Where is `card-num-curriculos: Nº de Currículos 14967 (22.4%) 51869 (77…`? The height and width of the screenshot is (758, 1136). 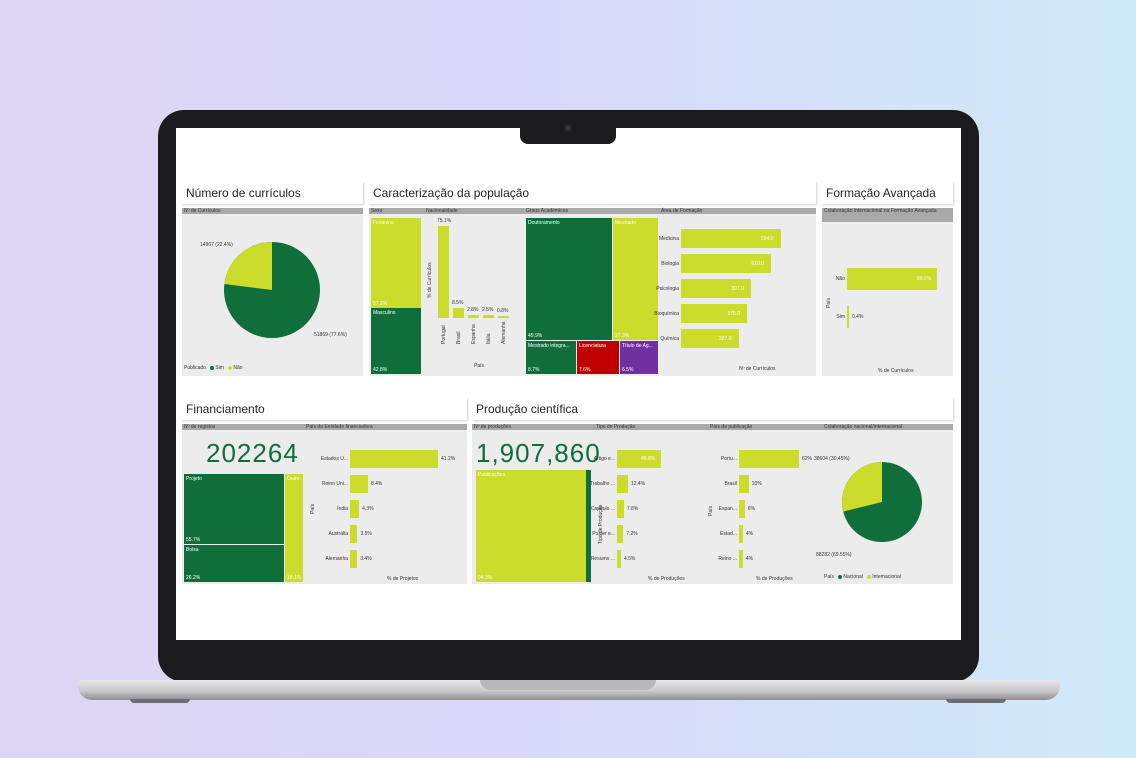
card-num-curriculos: Nº de Currículos 14967 (22.4%) 51869 (77… is located at coordinates (272, 292).